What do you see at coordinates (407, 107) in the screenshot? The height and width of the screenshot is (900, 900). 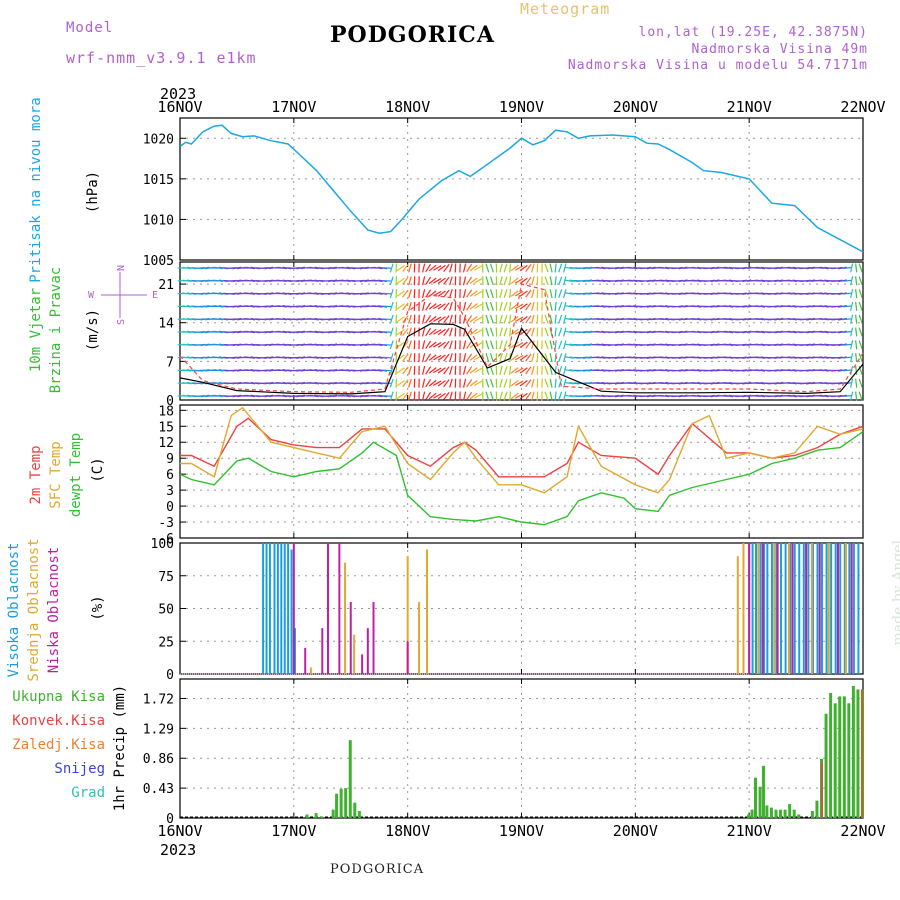 I see `time-label-top: 18NOV` at bounding box center [407, 107].